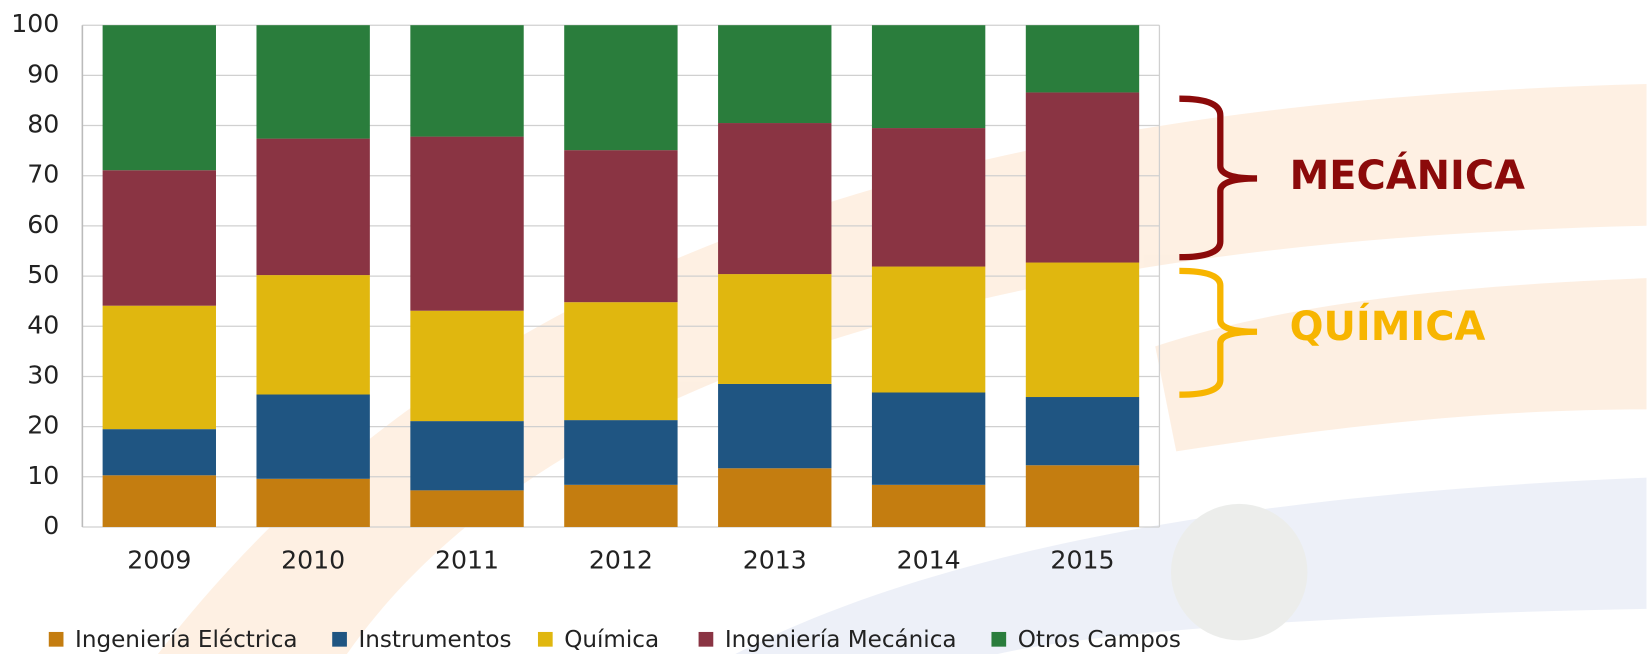 This screenshot has height=658, width=1647. Describe the element at coordinates (467, 560) in the screenshot. I see `x-tick-label: 2011` at that location.